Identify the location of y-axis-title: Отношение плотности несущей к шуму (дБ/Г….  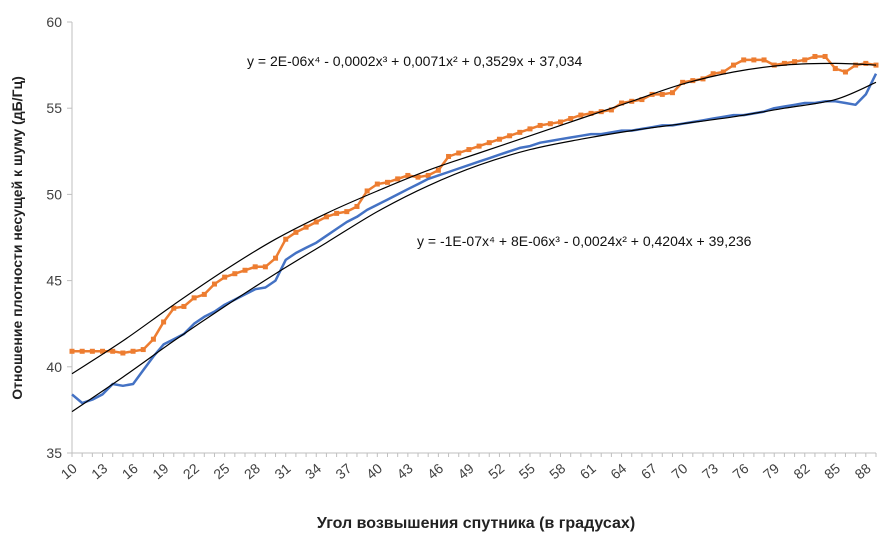
(17, 238).